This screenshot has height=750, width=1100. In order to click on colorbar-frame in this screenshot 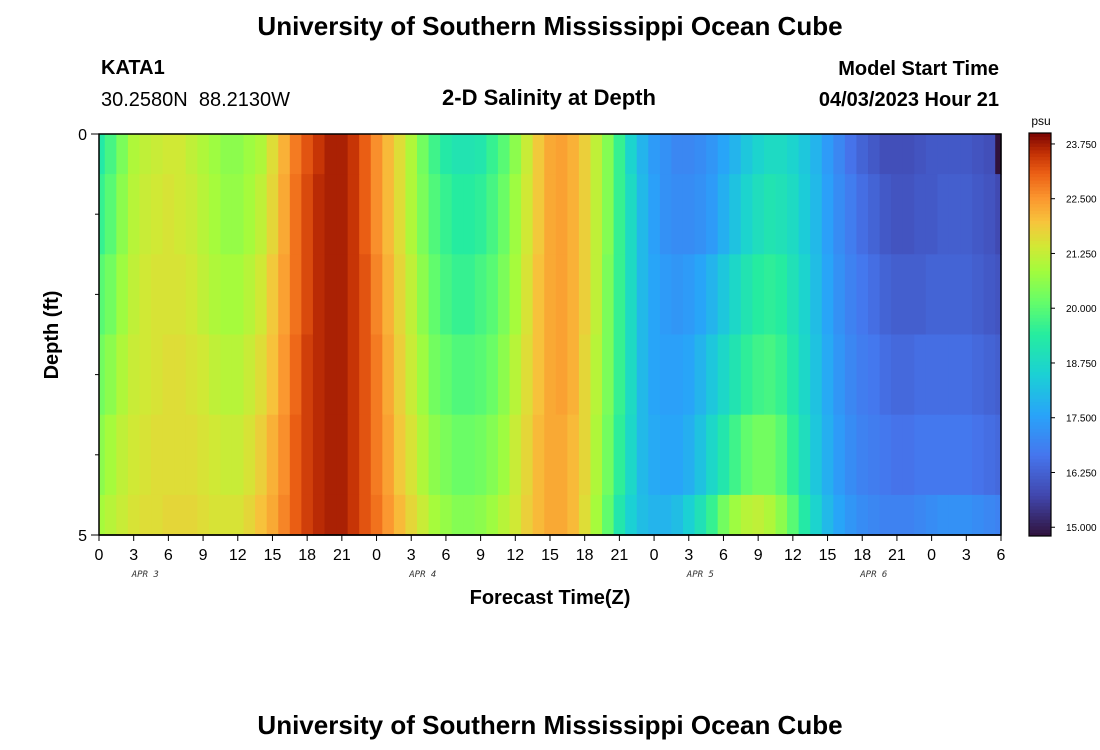, I will do `click(1040, 334)`.